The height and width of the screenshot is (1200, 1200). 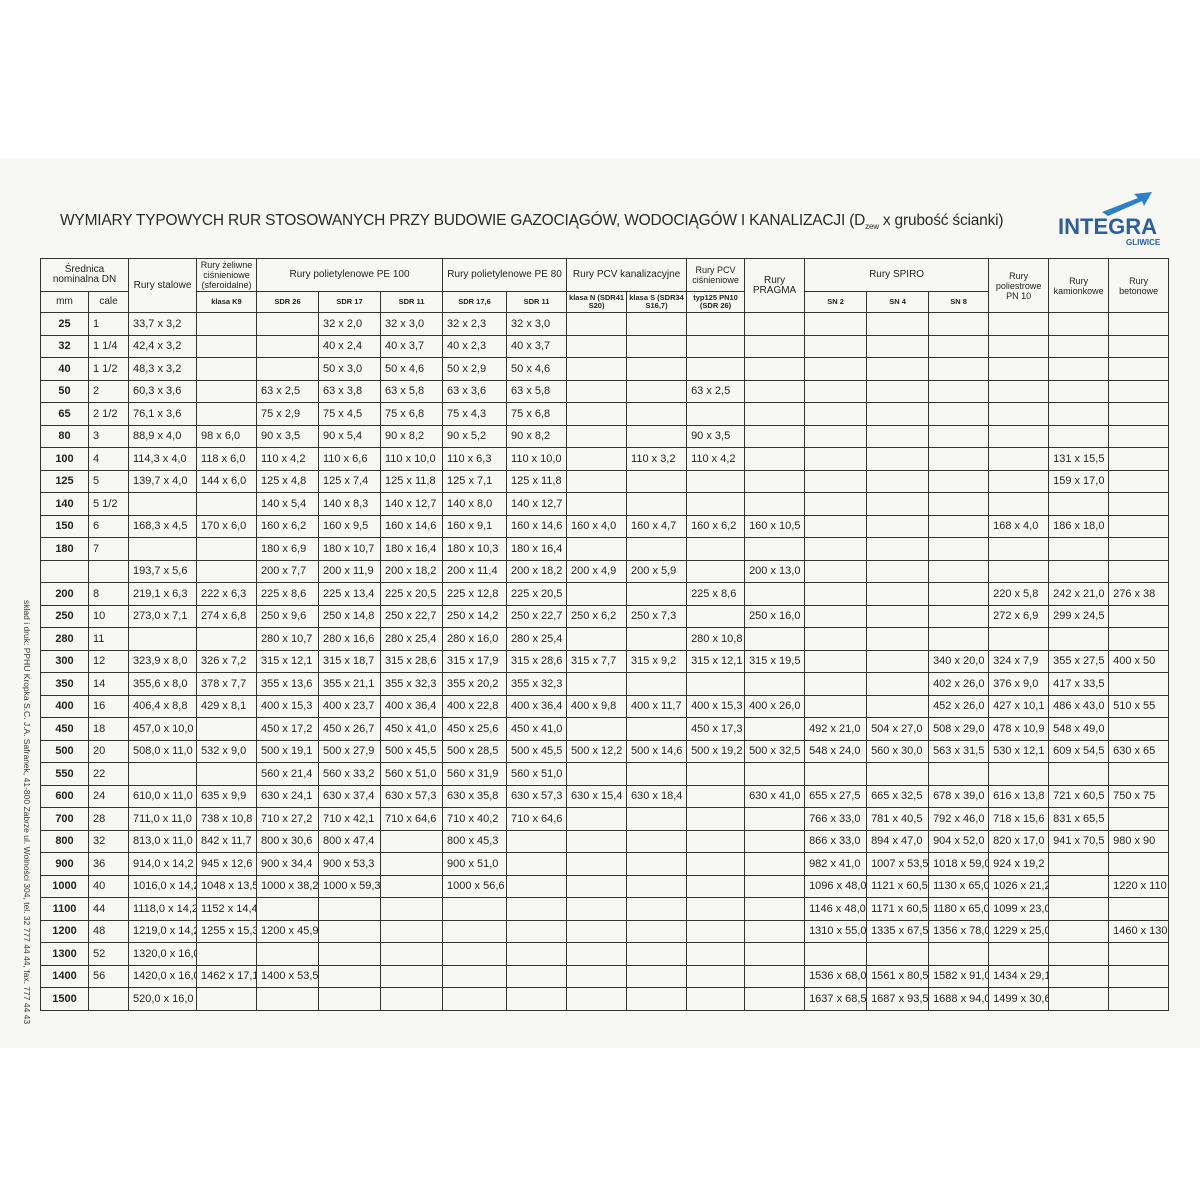 I want to click on cell: 800 x 47,4, so click(x=349, y=841).